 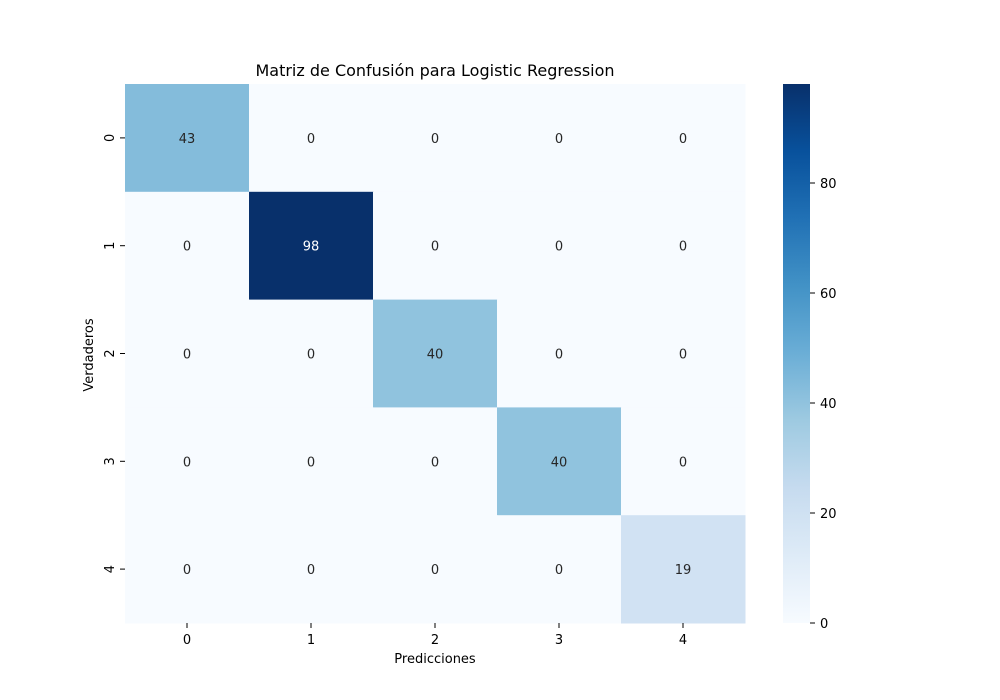 What do you see at coordinates (110, 353) in the screenshot?
I see `y-tick-label: 2` at bounding box center [110, 353].